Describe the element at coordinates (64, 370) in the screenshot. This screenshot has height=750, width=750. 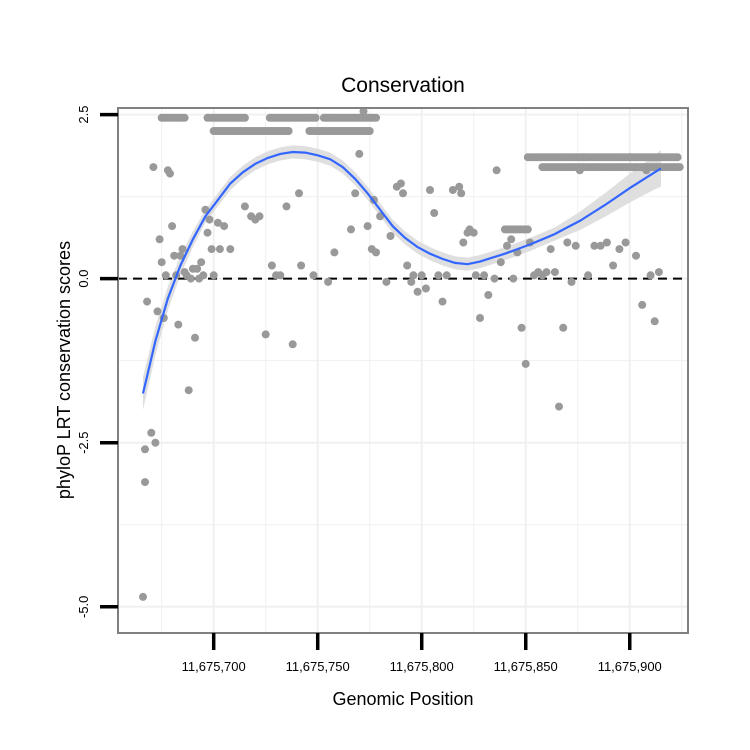
I see `y-axis-label: phyloP LRT conservation scores` at that location.